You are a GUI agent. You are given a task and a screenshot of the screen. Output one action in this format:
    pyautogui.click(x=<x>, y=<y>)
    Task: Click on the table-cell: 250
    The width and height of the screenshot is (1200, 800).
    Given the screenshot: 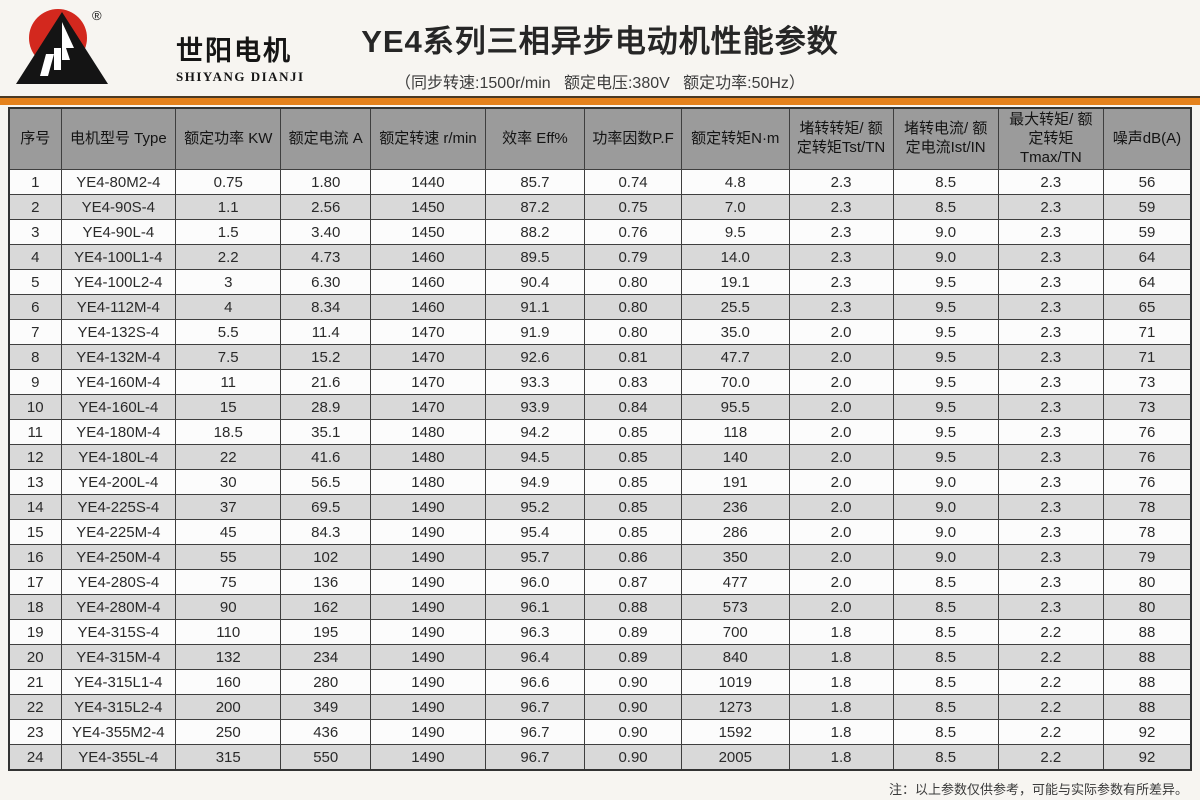 What is the action you would take?
    pyautogui.click(x=228, y=732)
    